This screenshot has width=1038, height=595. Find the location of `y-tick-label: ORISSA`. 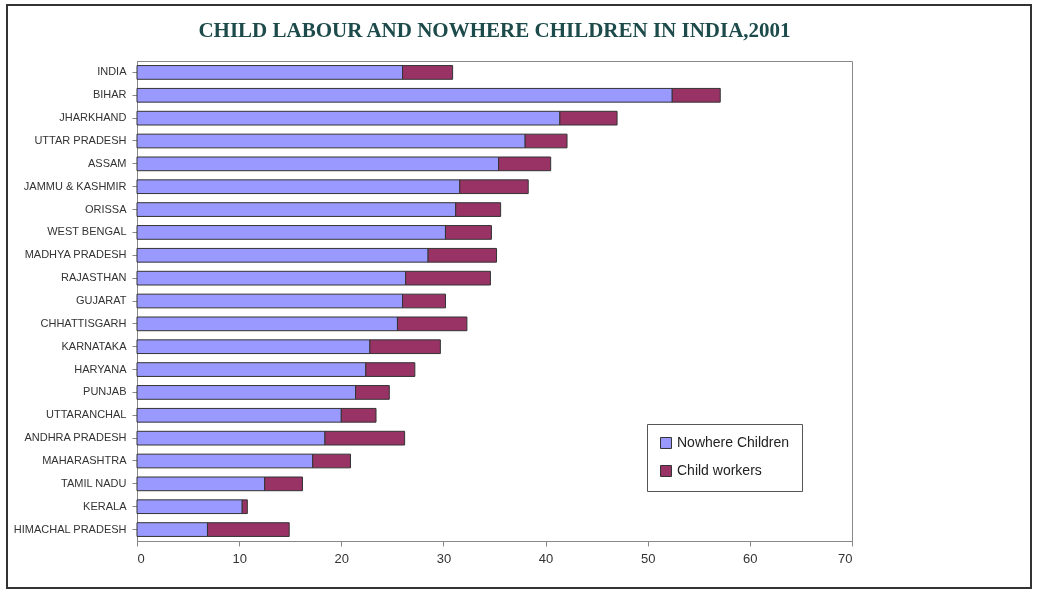

y-tick-label: ORISSA is located at coordinates (106, 208).